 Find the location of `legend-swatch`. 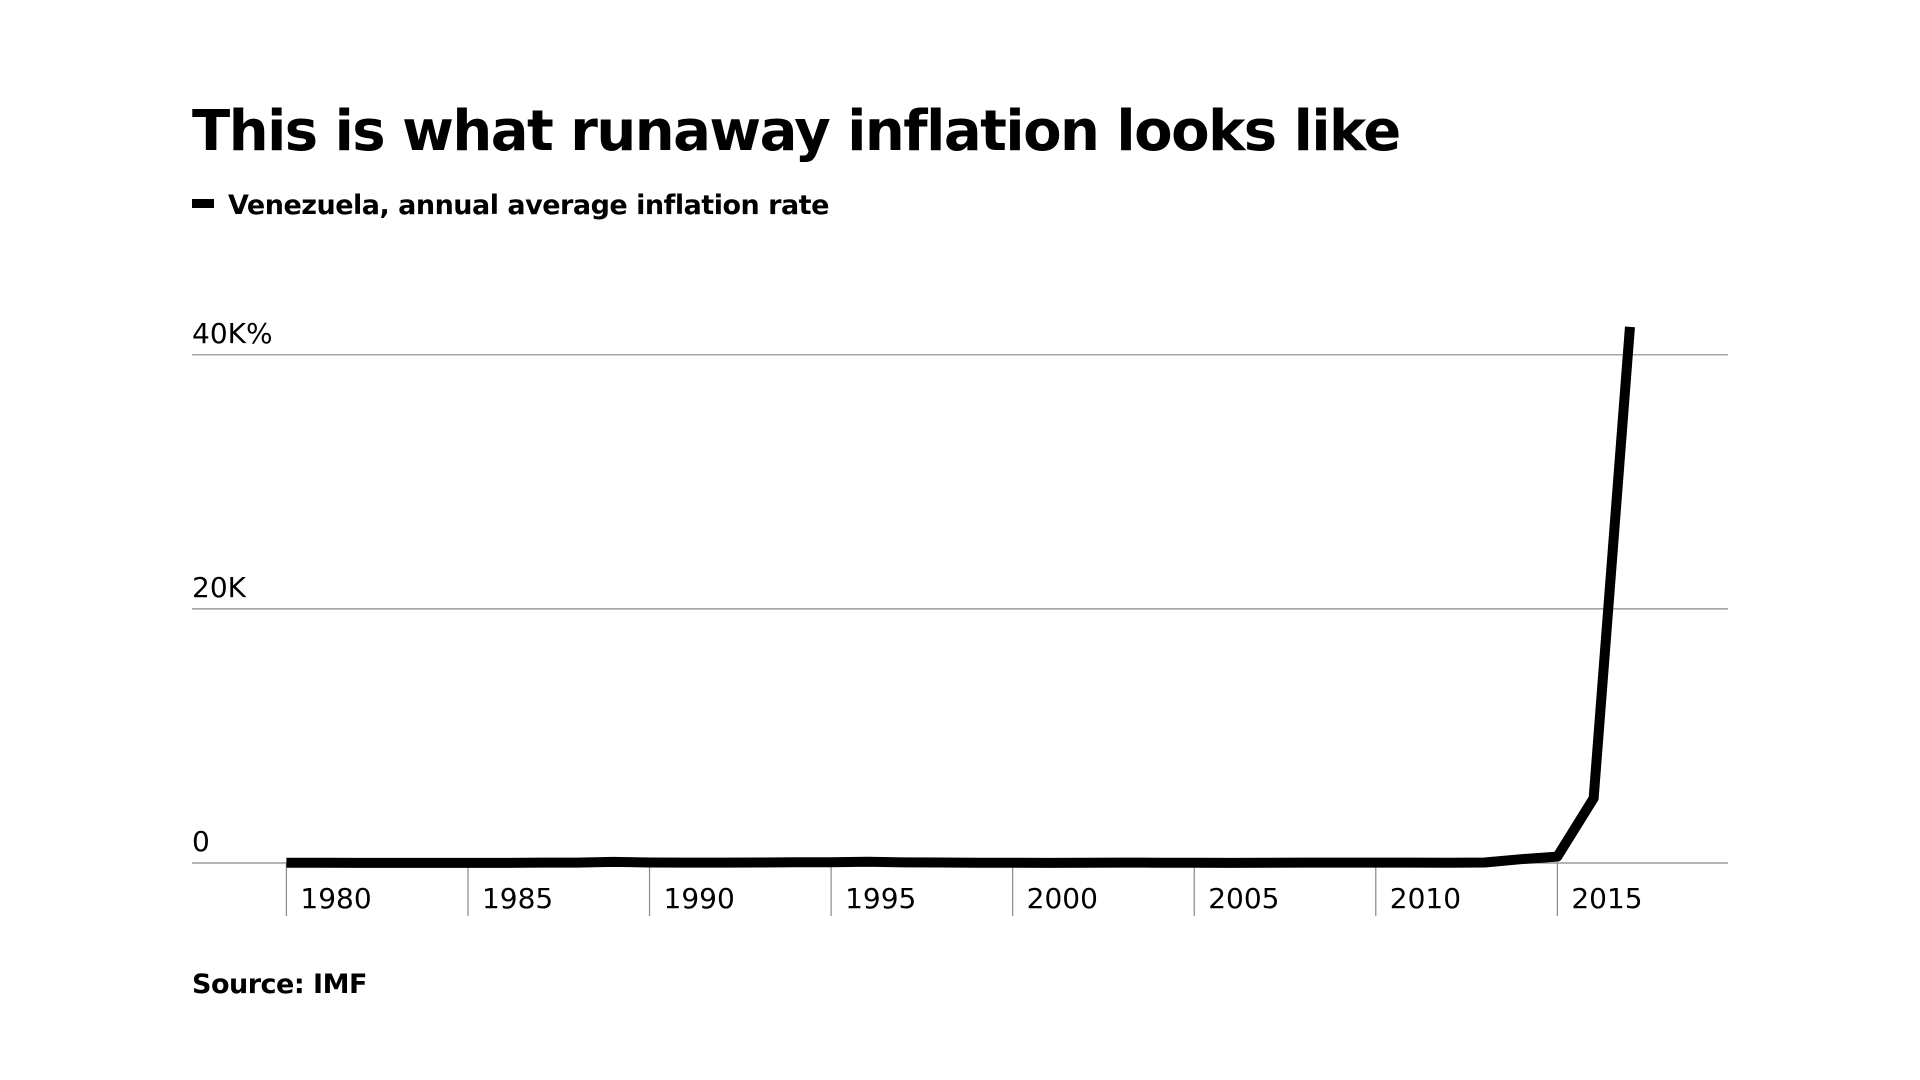

legend-swatch is located at coordinates (203, 203).